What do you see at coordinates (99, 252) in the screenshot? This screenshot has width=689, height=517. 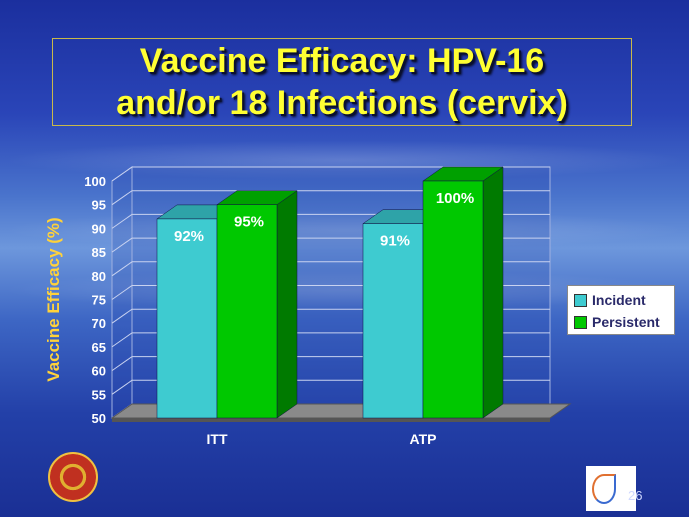 I see `y-tick-label: 85` at bounding box center [99, 252].